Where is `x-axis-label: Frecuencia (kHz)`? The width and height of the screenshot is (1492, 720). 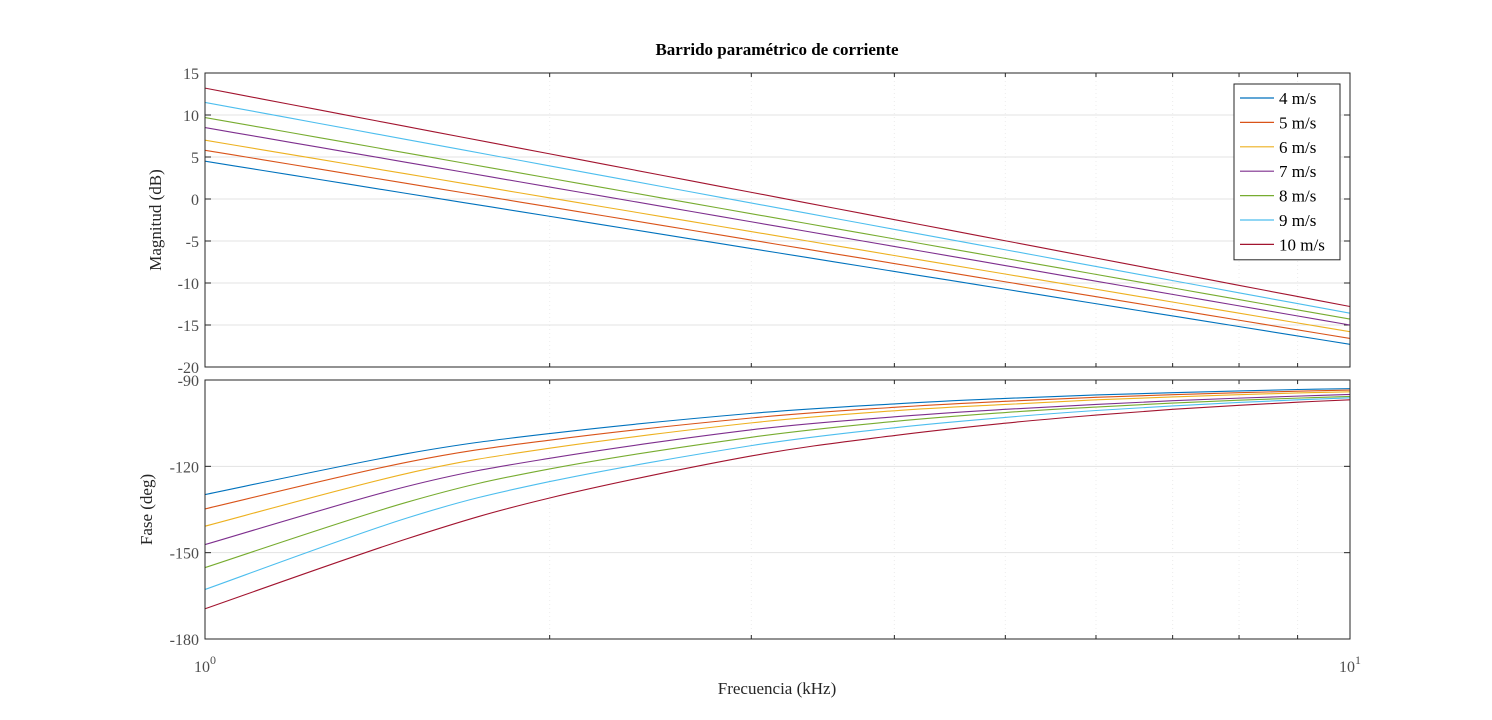 x-axis-label: Frecuencia (kHz) is located at coordinates (777, 688).